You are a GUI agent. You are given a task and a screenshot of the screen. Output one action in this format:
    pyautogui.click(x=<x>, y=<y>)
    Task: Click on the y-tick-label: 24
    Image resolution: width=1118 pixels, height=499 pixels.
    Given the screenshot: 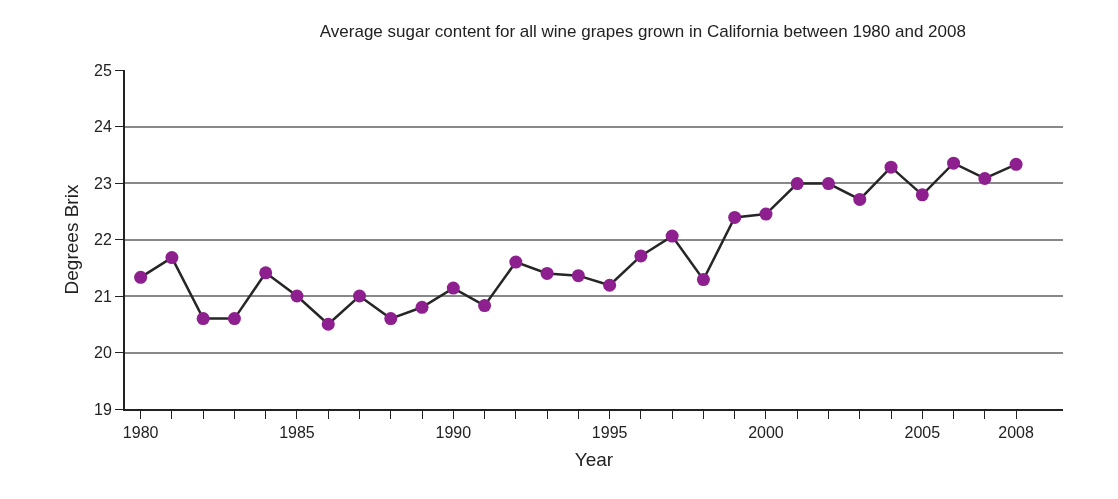 What is the action you would take?
    pyautogui.click(x=103, y=127)
    